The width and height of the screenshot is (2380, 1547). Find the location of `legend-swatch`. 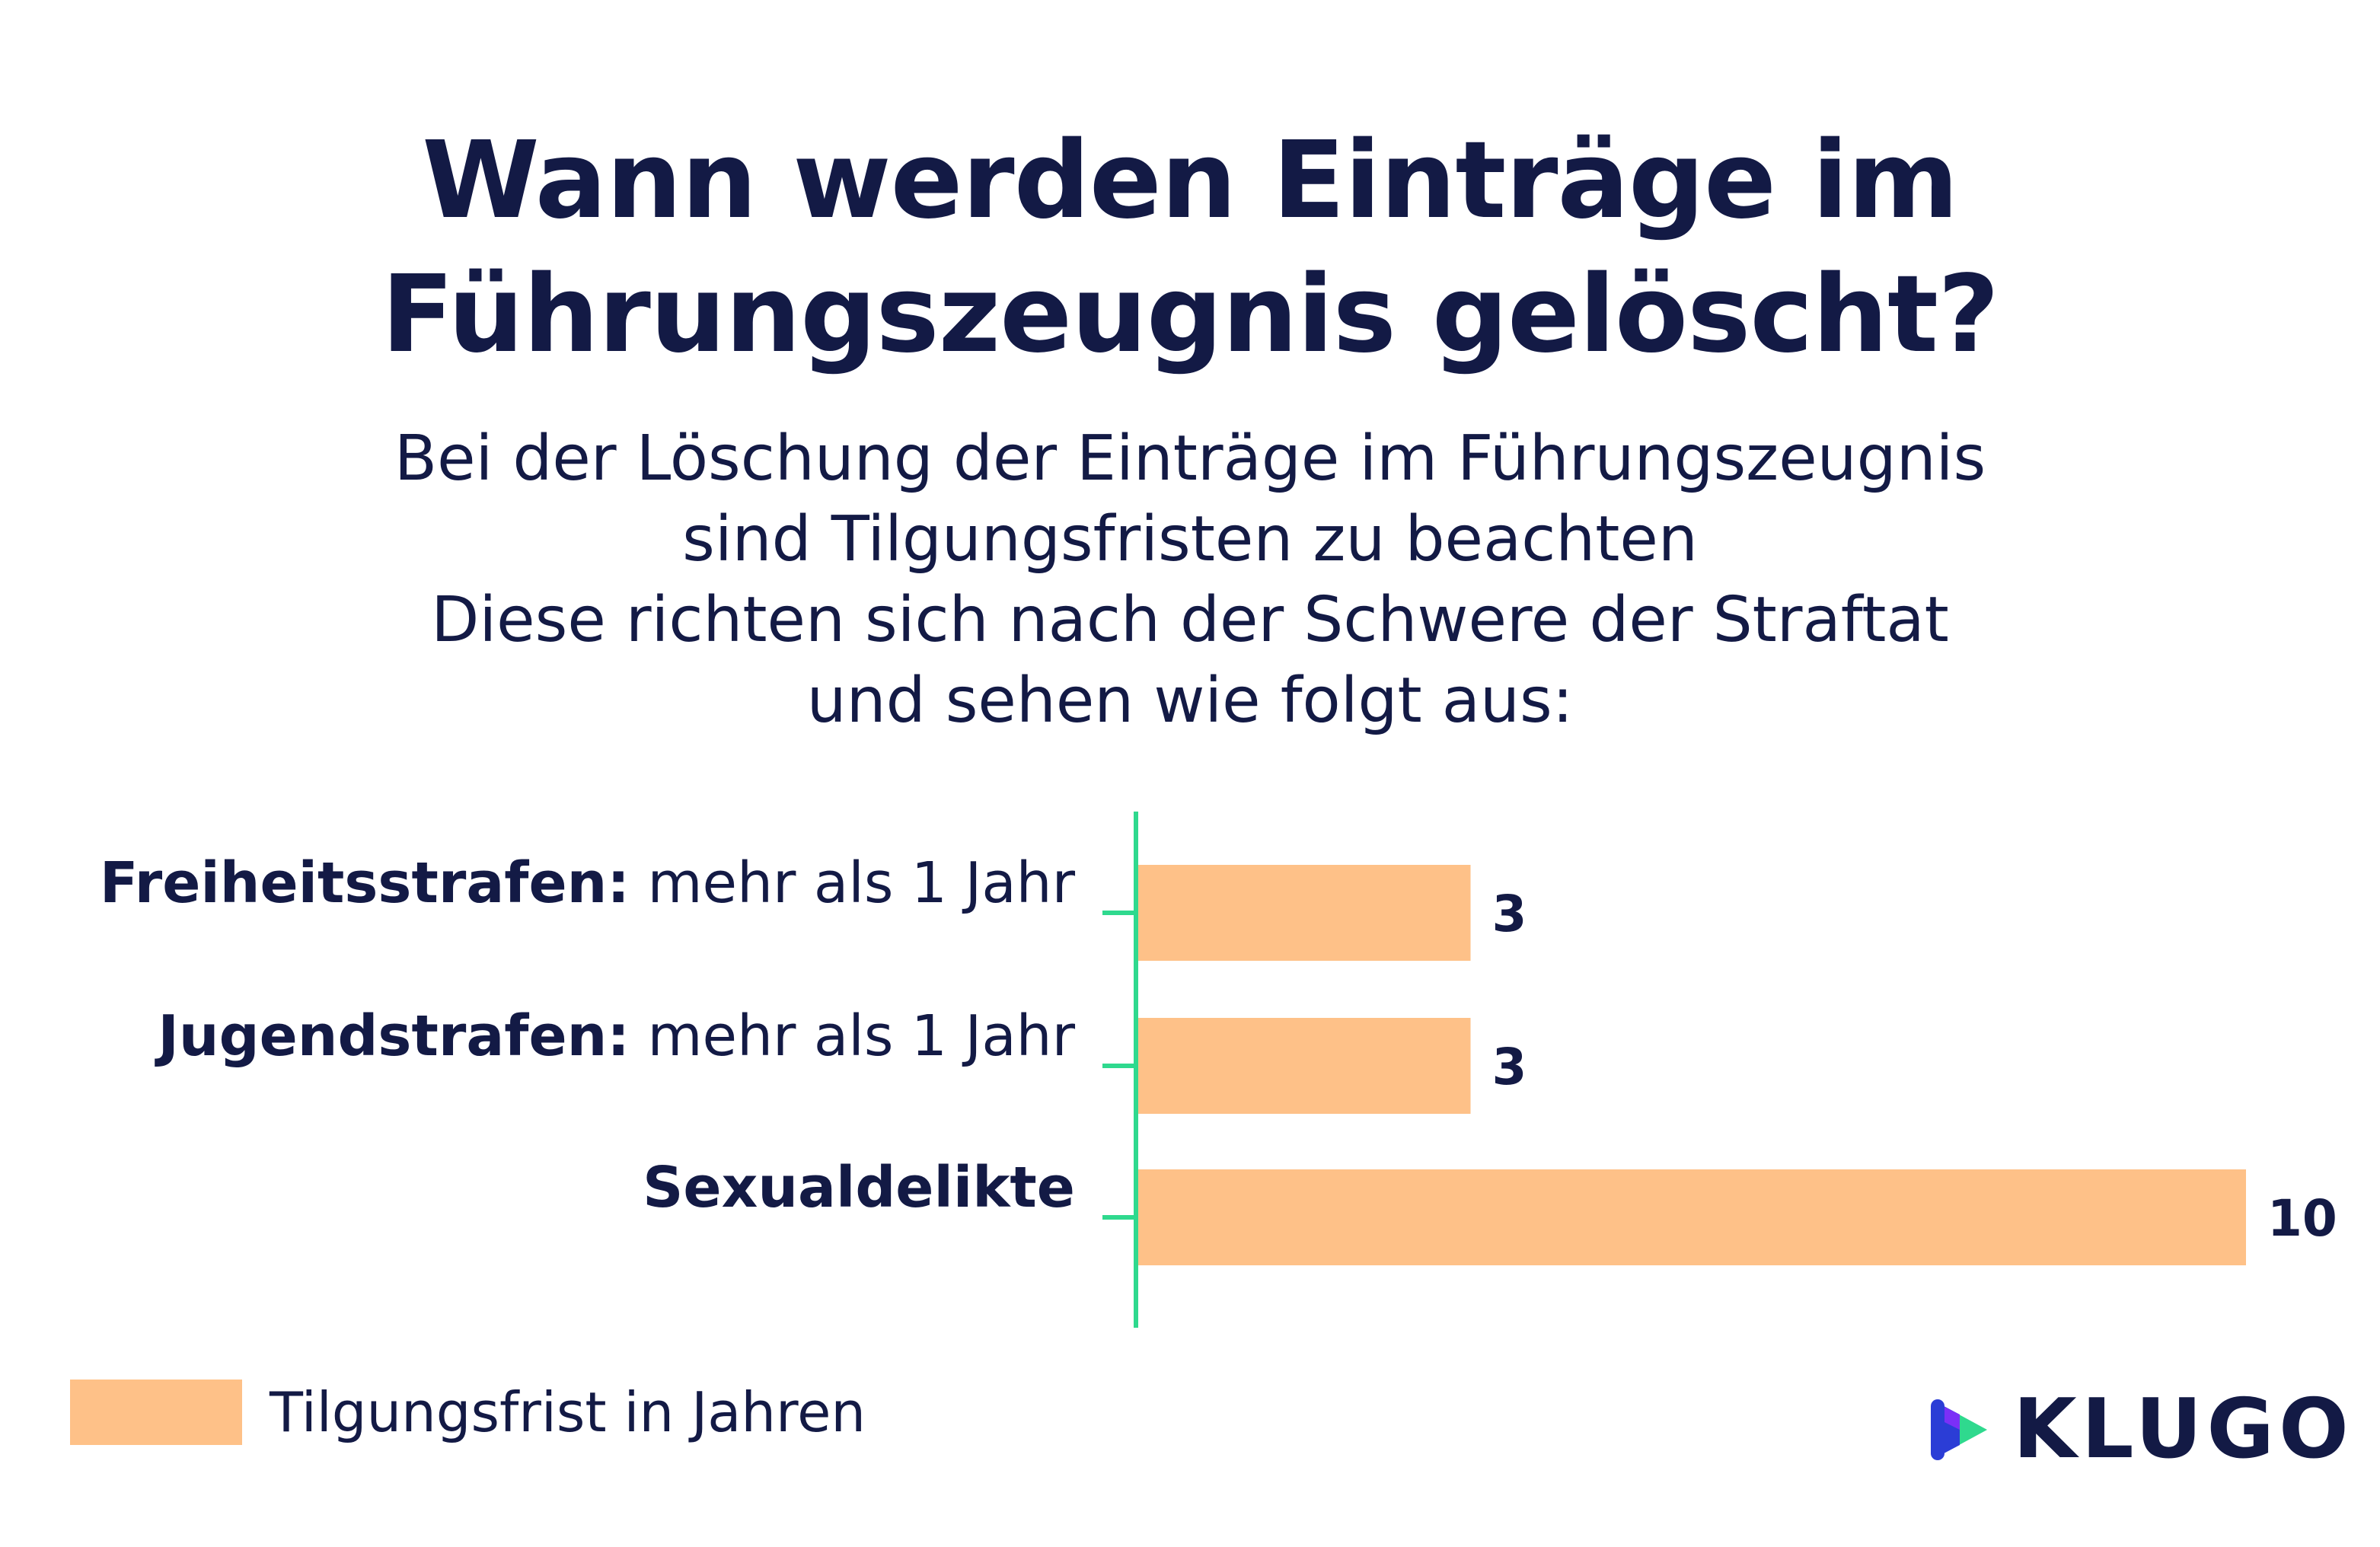

legend-swatch is located at coordinates (156, 1412).